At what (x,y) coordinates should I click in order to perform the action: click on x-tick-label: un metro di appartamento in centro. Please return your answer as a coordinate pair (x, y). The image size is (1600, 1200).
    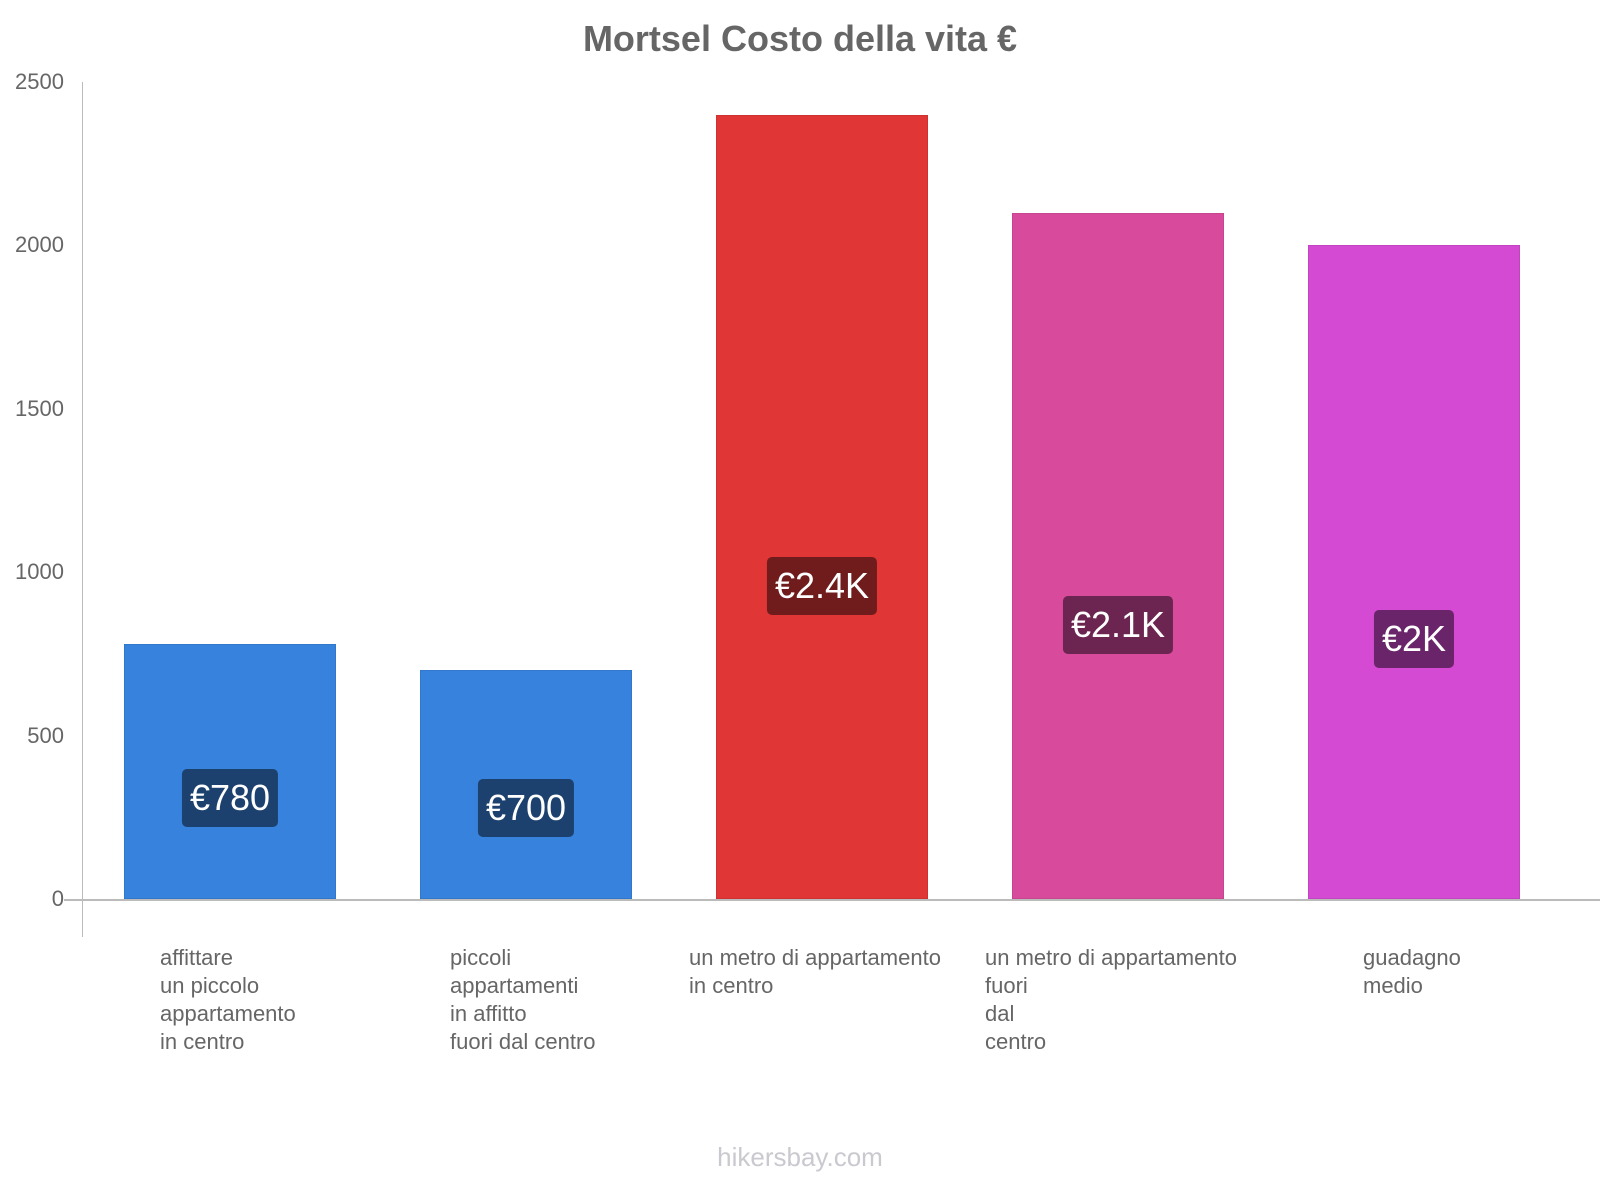
    Looking at the image, I should click on (815, 971).